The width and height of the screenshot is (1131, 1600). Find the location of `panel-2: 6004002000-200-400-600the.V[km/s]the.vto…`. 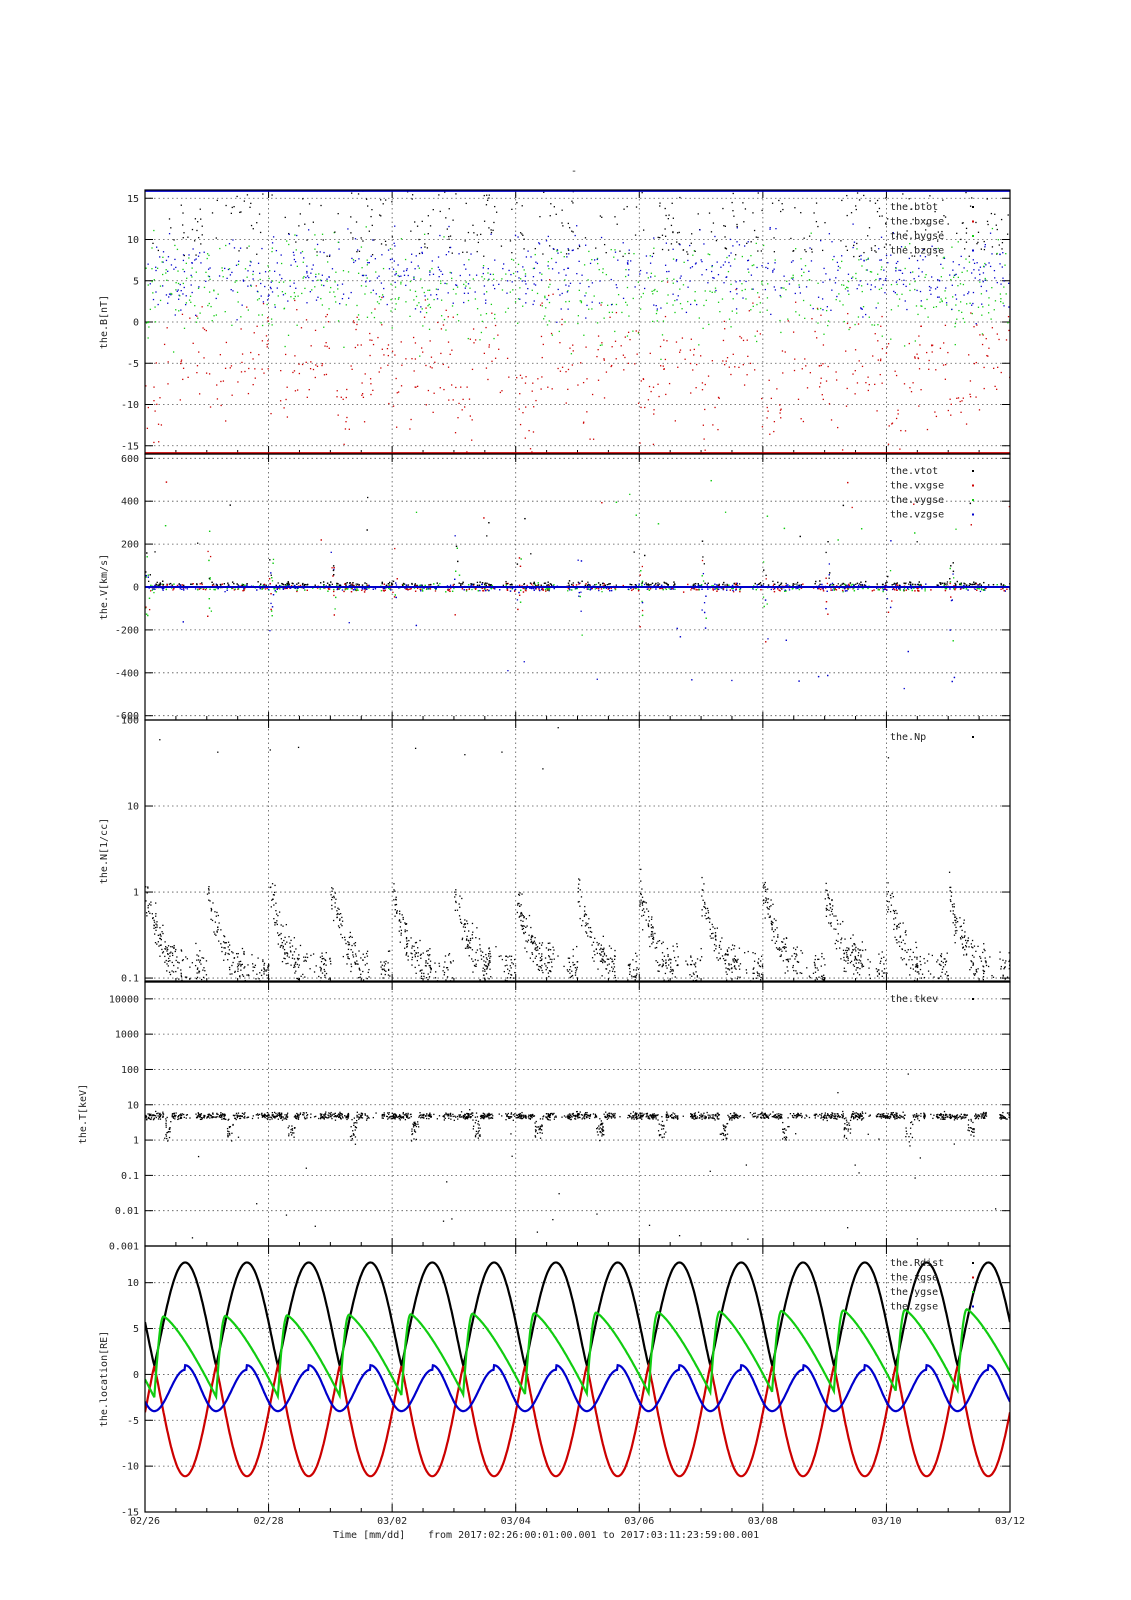

panel-2: 6004002000-200-400-600the.V[km/s]the.vto… is located at coordinates (555, 587).